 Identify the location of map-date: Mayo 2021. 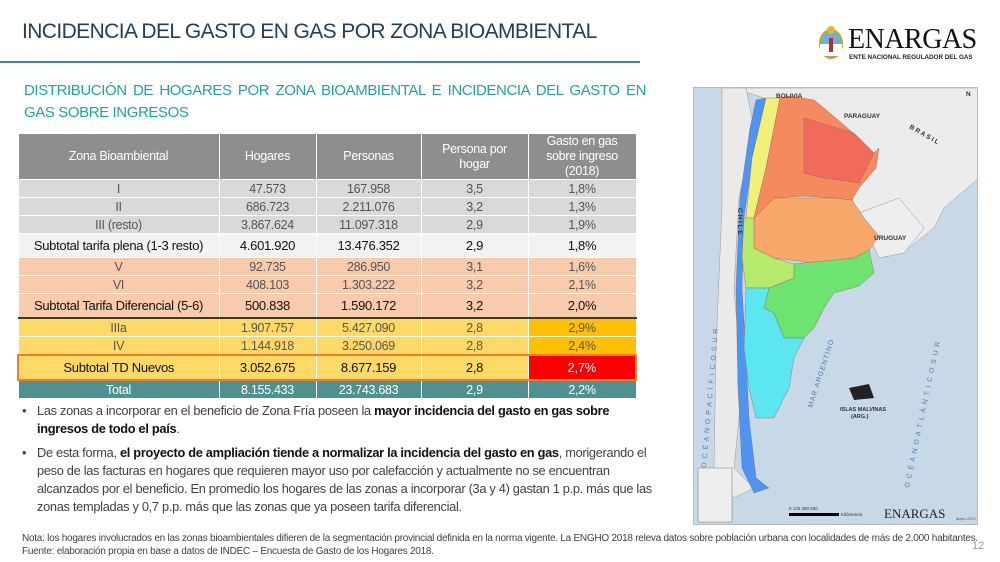
(966, 518).